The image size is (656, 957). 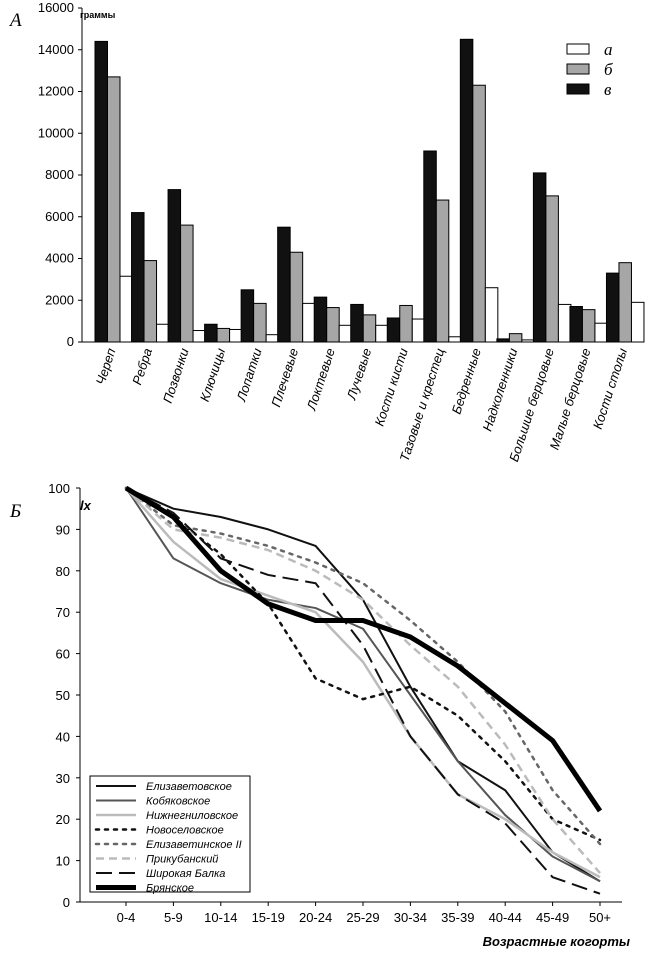 What do you see at coordinates (455, 339) in the screenshot?
I see `bar-а-10` at bounding box center [455, 339].